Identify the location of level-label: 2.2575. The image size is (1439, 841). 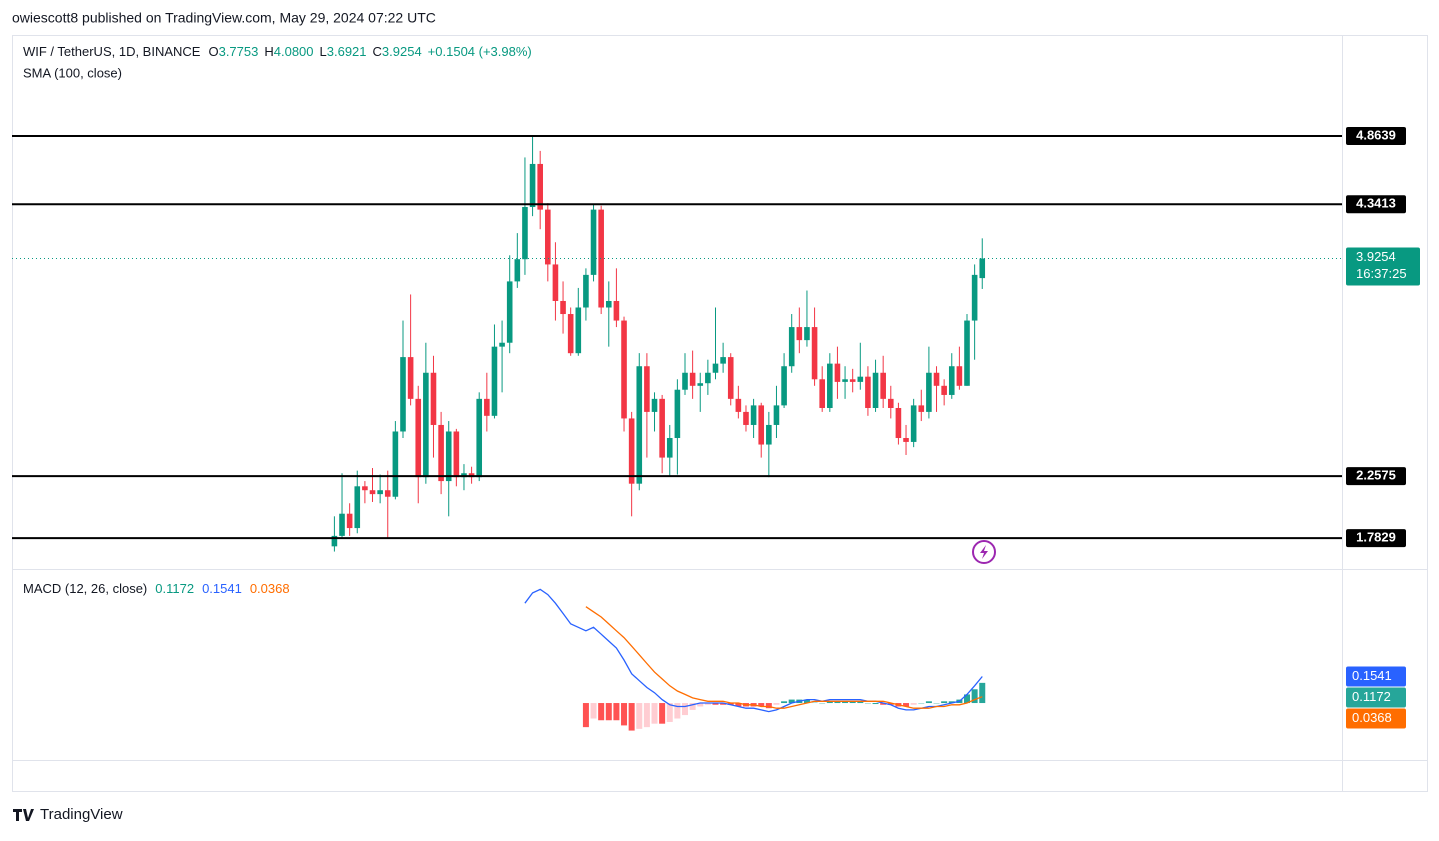
(1376, 475).